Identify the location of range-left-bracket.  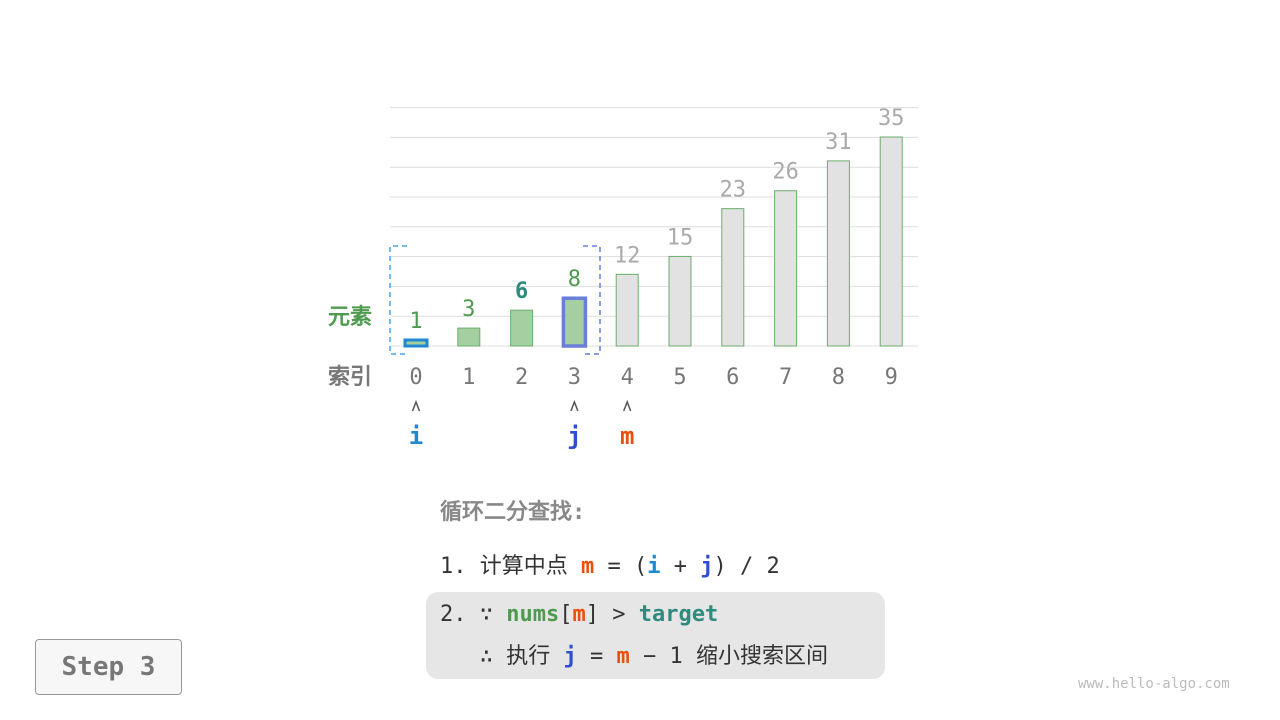
(398, 300).